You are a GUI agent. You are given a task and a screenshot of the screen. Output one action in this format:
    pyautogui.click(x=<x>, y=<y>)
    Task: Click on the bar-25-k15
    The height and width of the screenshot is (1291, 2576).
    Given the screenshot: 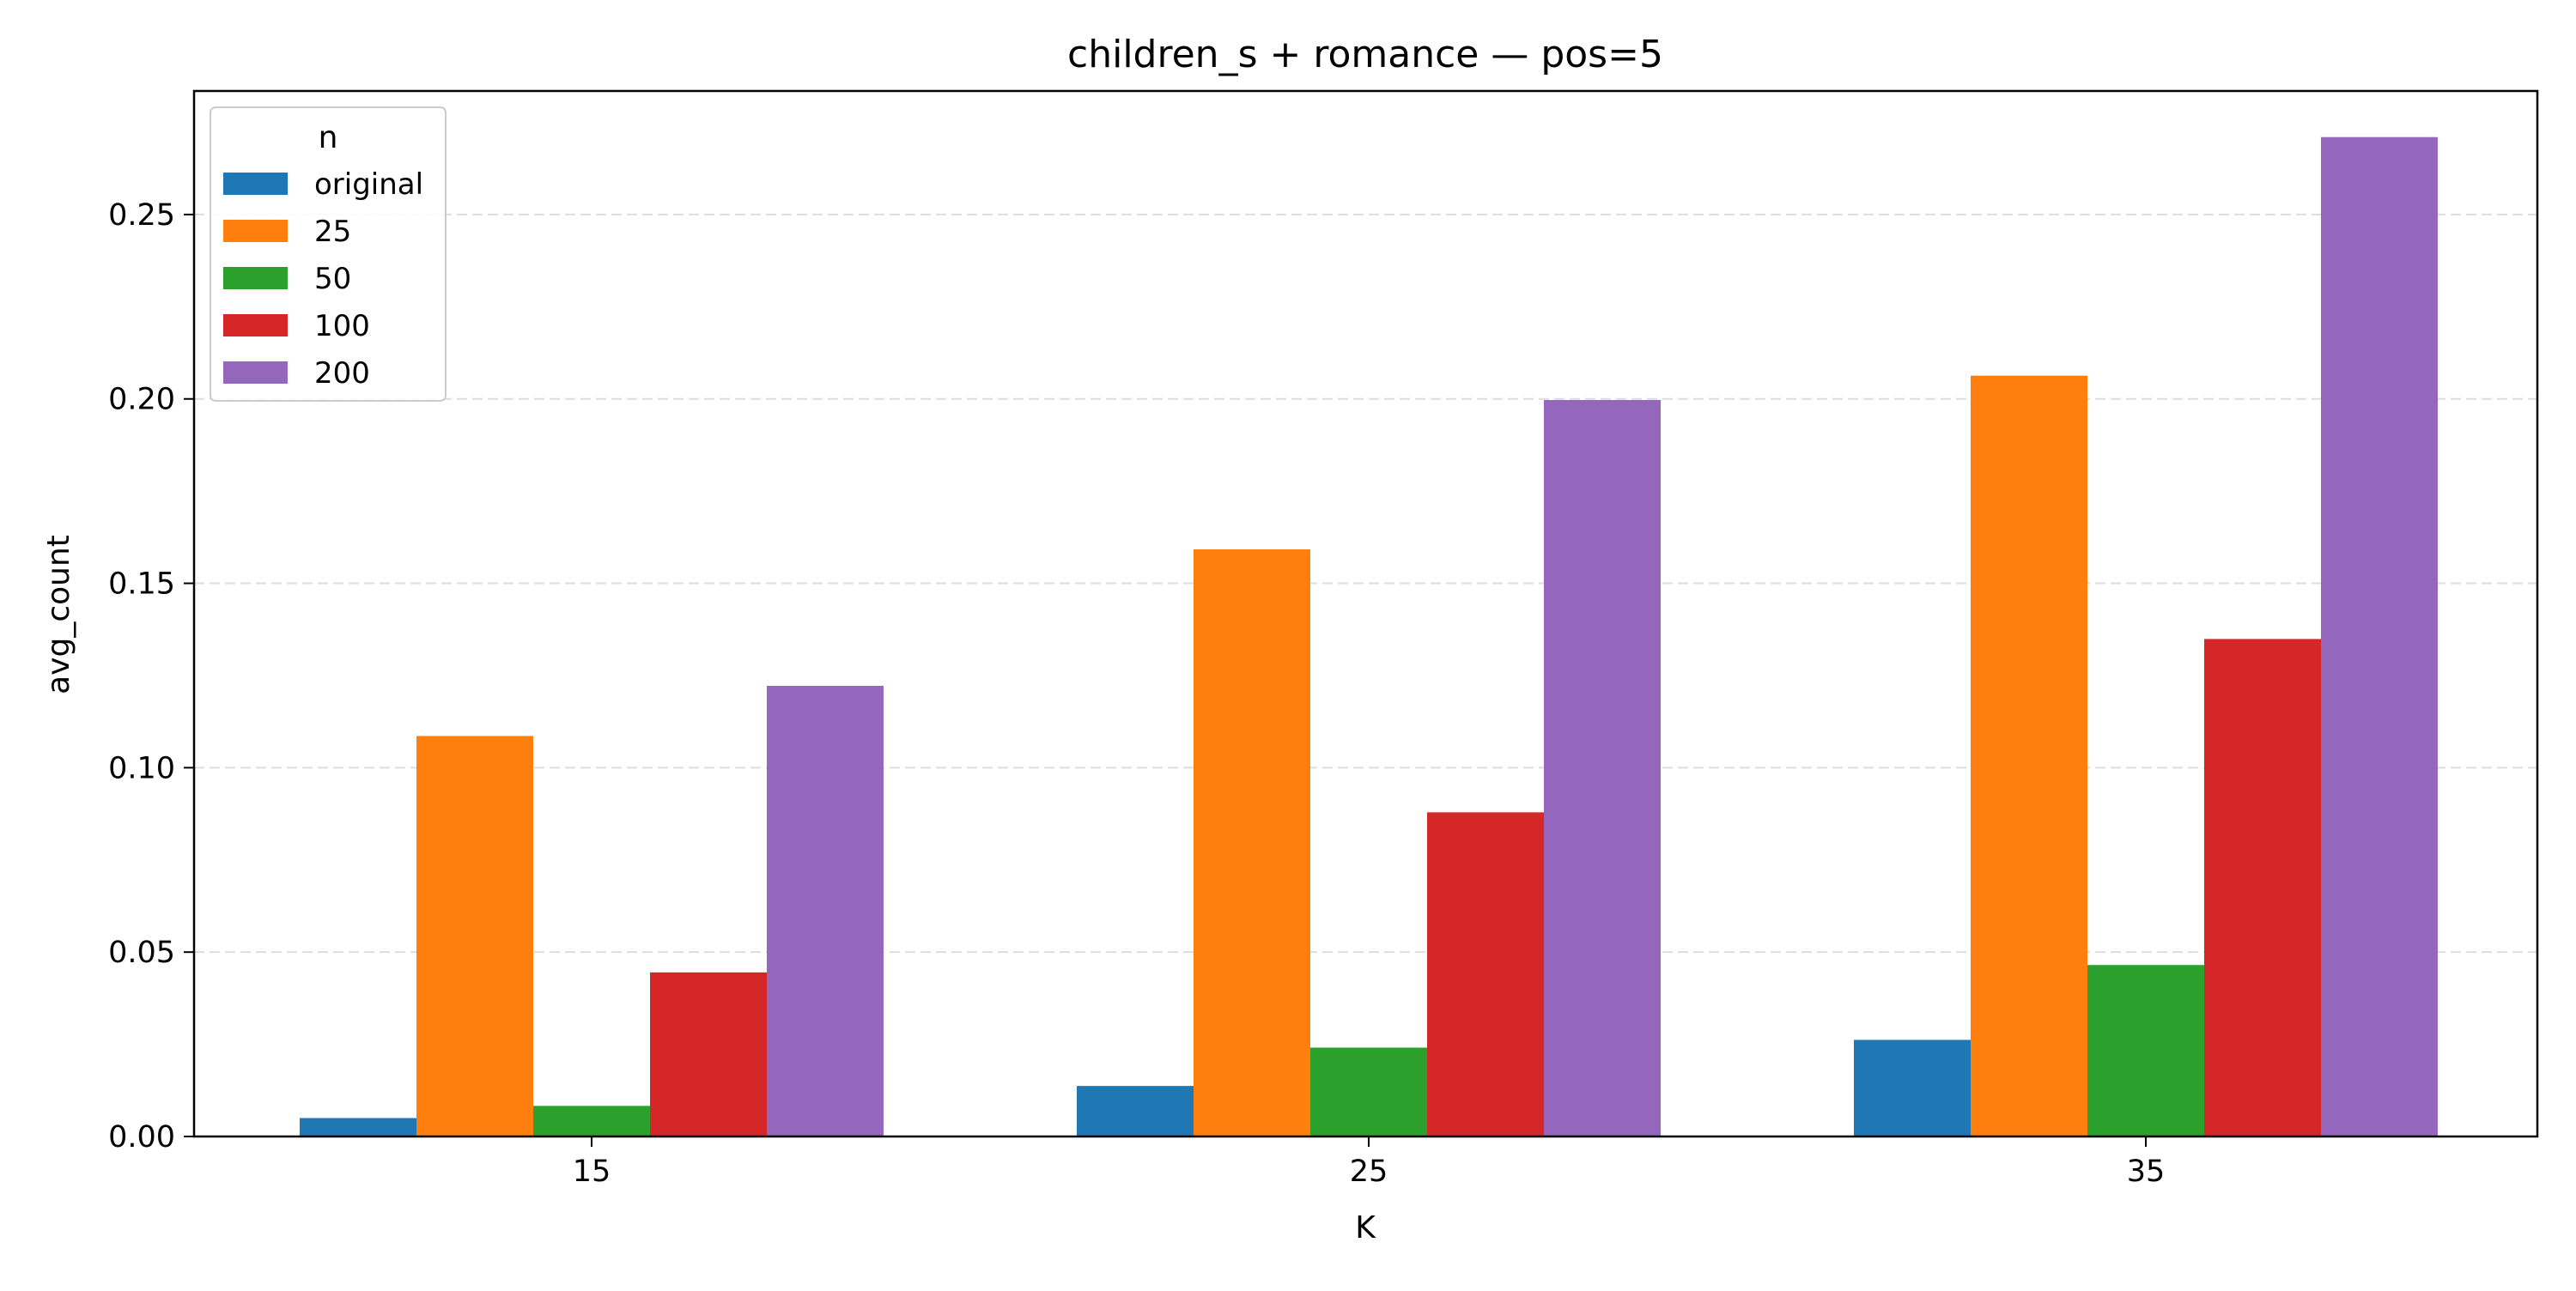 What is the action you would take?
    pyautogui.click(x=474, y=936)
    